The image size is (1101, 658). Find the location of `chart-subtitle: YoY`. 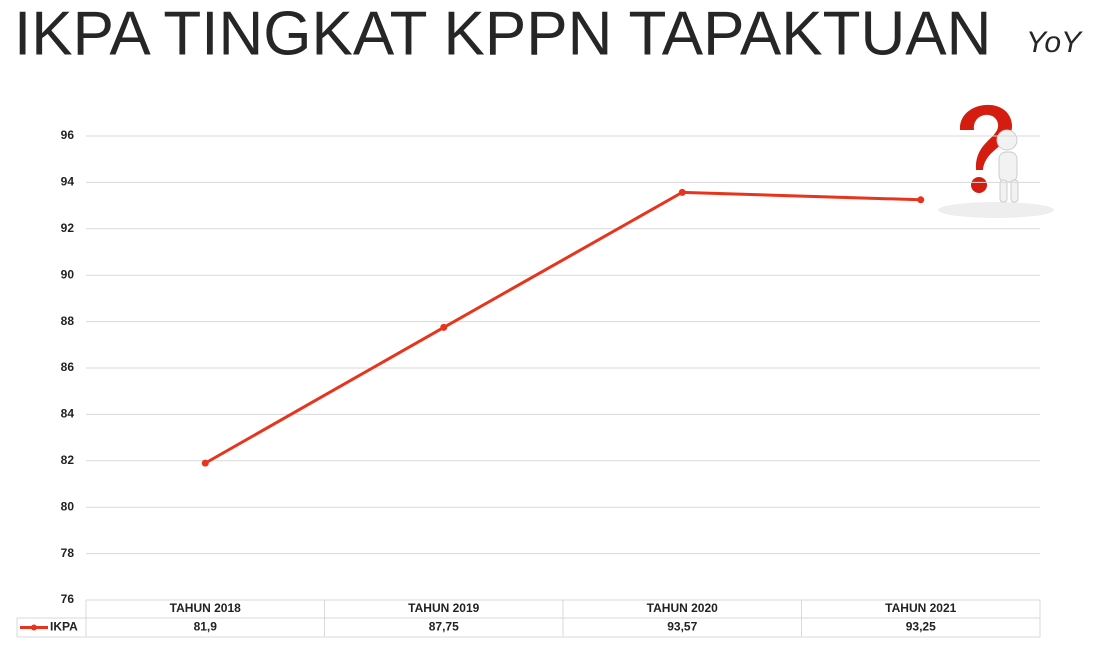

chart-subtitle: YoY is located at coordinates (1054, 42).